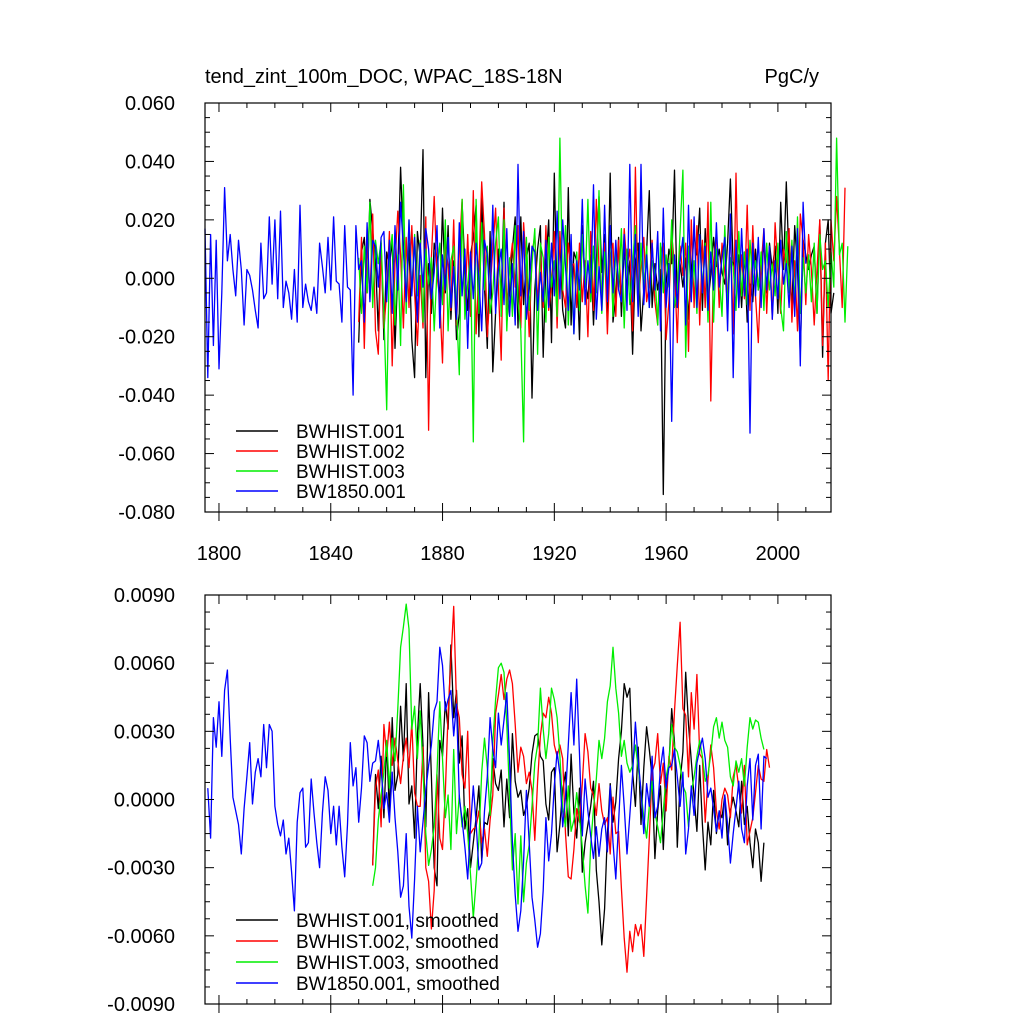 The width and height of the screenshot is (1024, 1024). What do you see at coordinates (141, 869) in the screenshot?
I see `y-tick-label: -0.0030` at bounding box center [141, 869].